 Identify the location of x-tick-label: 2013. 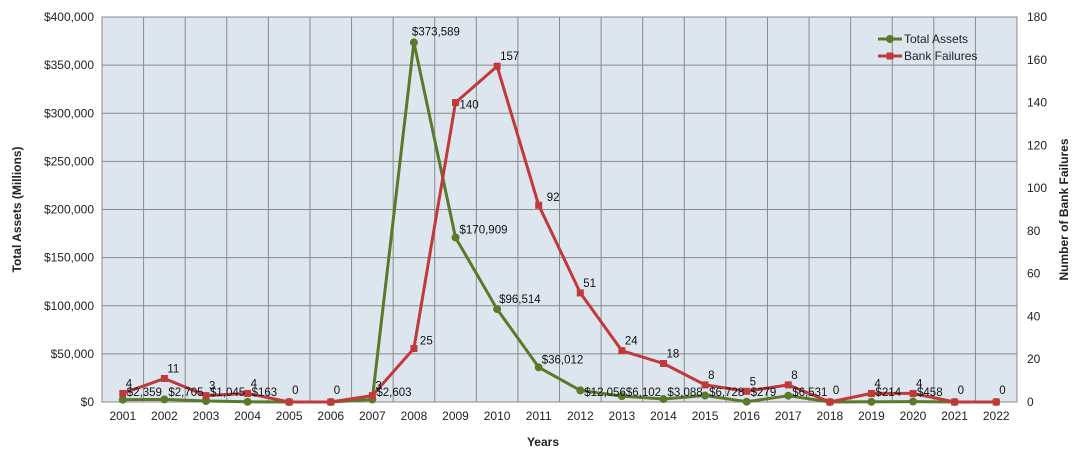
(622, 416).